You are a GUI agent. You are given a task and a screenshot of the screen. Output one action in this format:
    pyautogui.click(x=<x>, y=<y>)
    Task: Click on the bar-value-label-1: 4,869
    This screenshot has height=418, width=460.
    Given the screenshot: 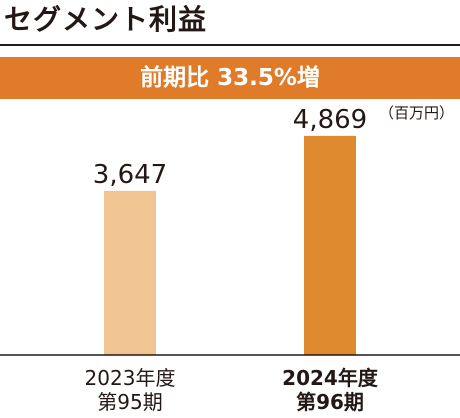 What is the action you would take?
    pyautogui.click(x=330, y=120)
    